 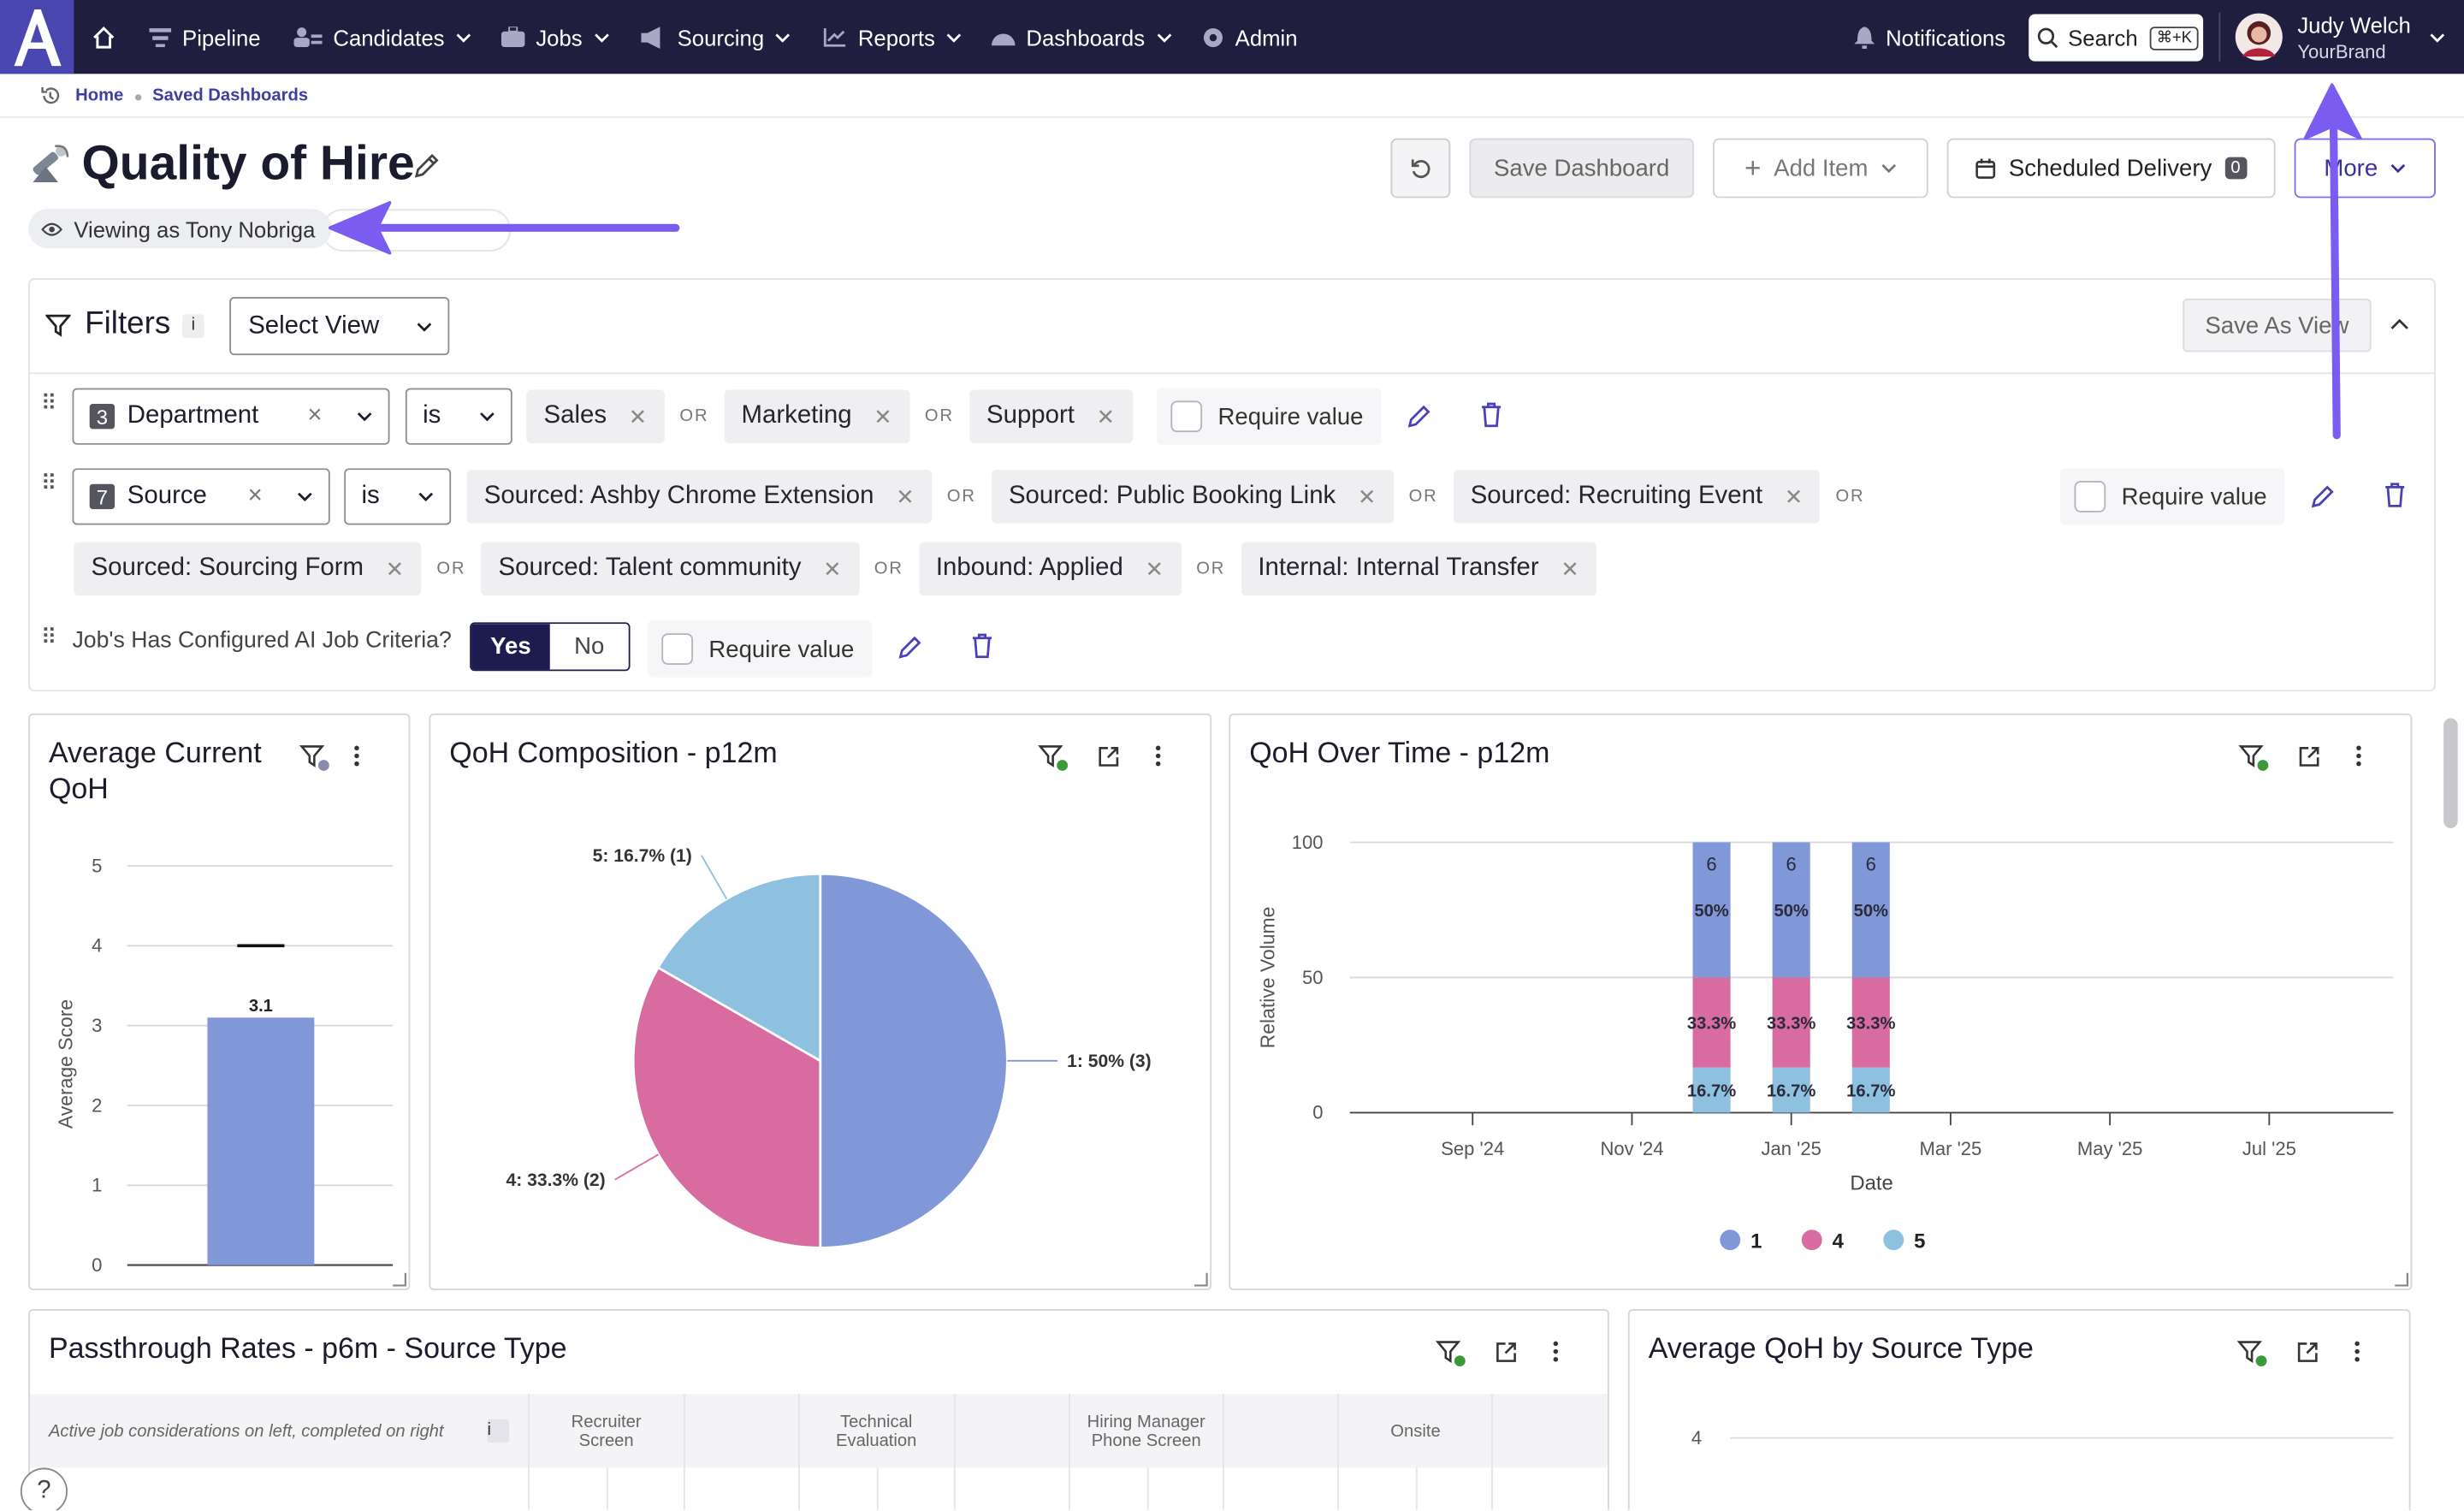 I want to click on home, so click(x=104, y=37).